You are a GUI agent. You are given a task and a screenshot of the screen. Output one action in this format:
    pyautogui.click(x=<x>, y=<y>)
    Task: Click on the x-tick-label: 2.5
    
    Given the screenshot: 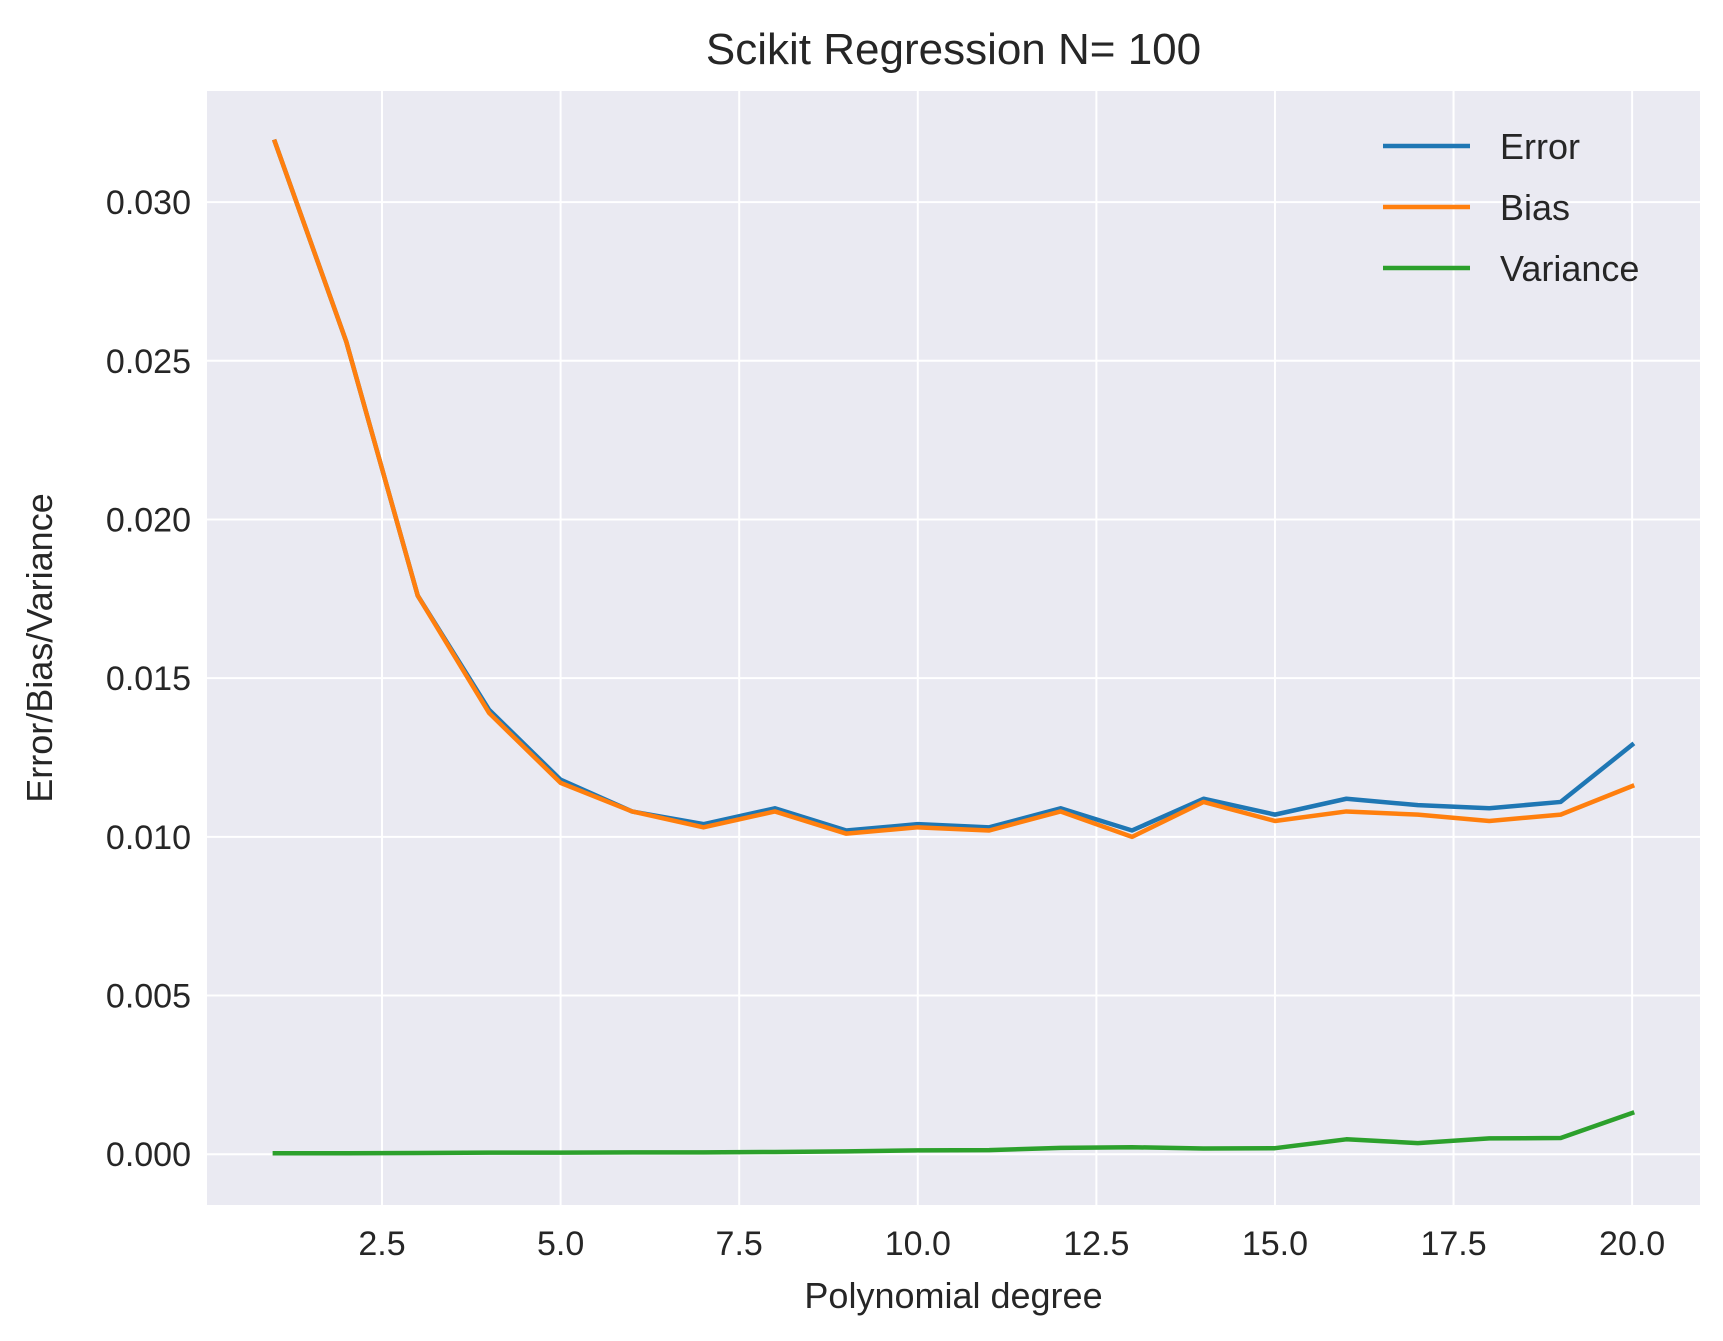 What is the action you would take?
    pyautogui.click(x=381, y=1244)
    